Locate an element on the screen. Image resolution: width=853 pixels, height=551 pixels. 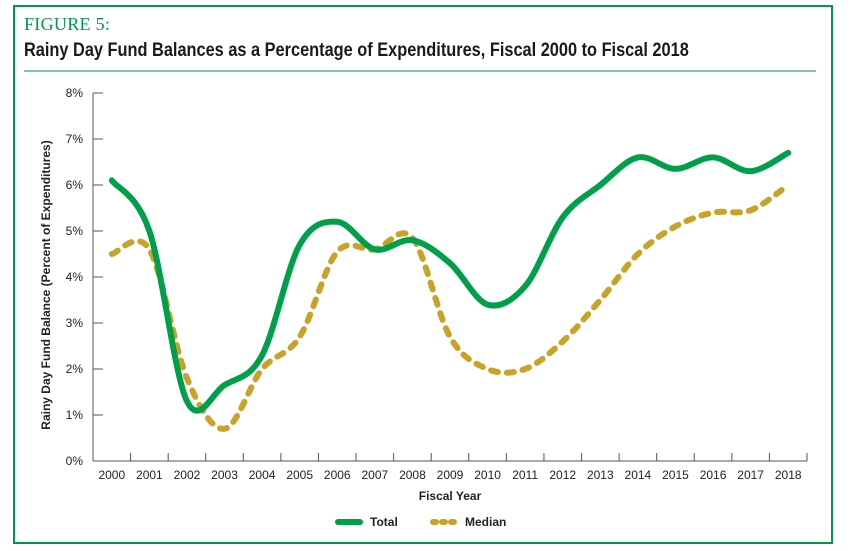
x-tick-label: 2007 is located at coordinates (374, 475).